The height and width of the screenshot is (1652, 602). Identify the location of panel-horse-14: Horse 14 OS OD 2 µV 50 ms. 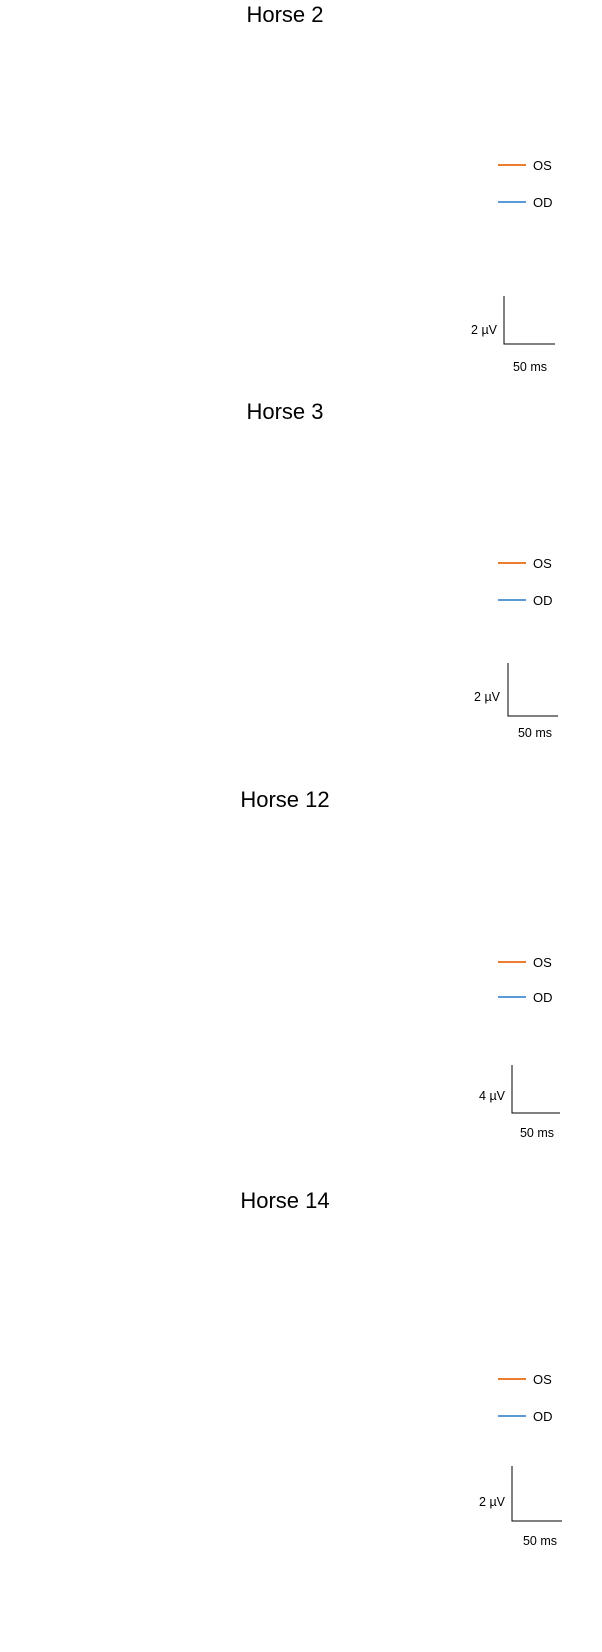
(401, 1368).